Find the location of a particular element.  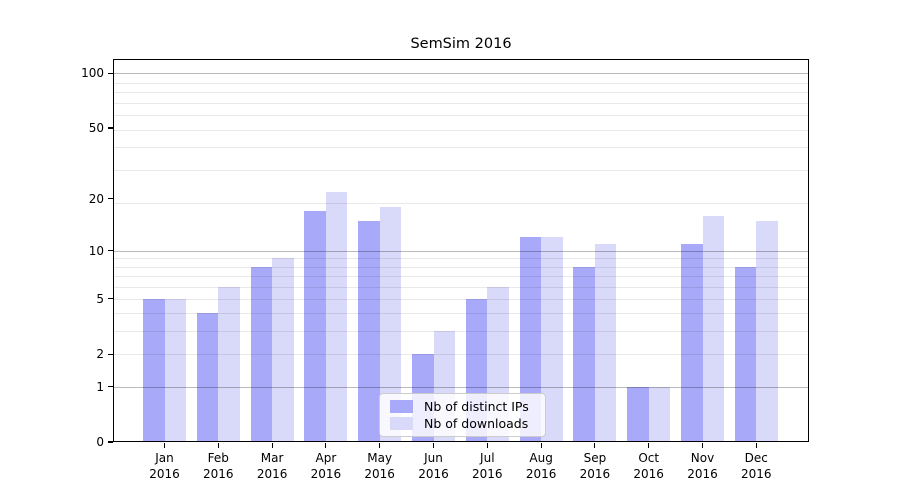

legend-item-distinct-ips: Nb of distinct IPs is located at coordinates (462, 406).